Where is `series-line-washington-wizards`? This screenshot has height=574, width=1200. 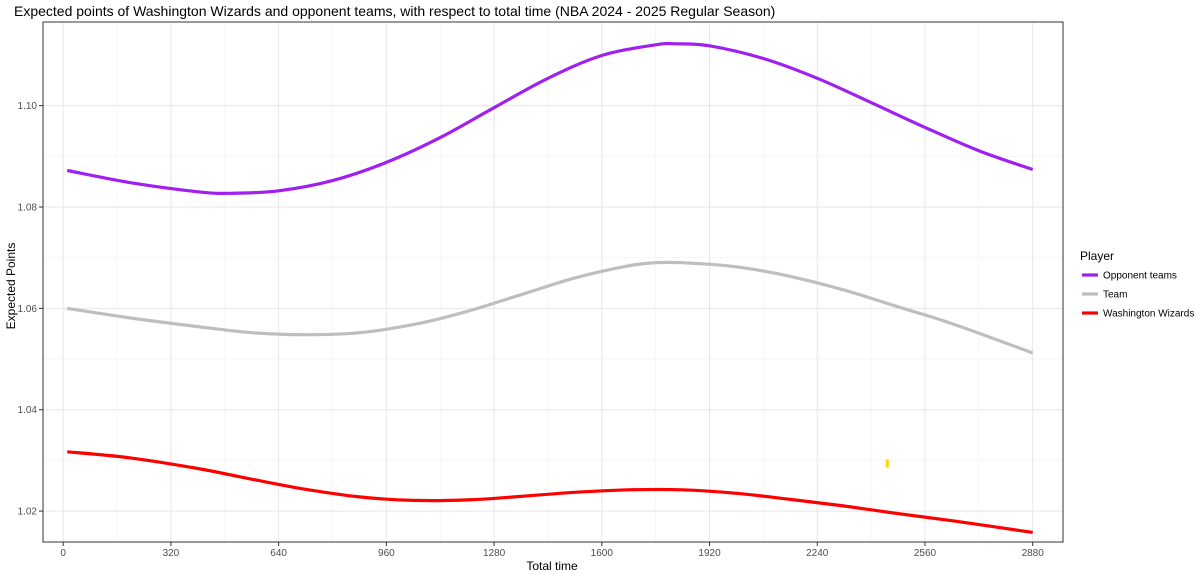
series-line-washington-wizards is located at coordinates (550, 492).